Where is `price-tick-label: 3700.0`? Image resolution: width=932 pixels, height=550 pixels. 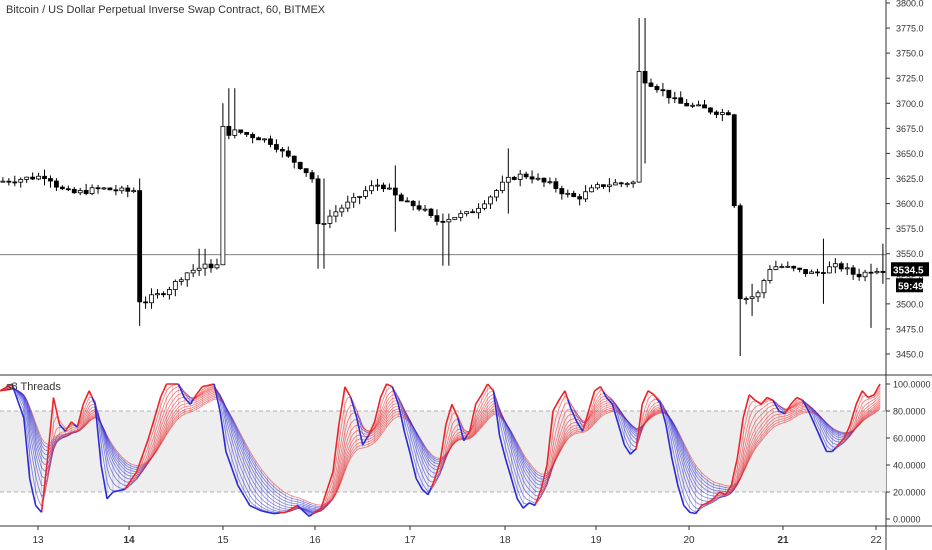 price-tick-label: 3700.0 is located at coordinates (910, 104).